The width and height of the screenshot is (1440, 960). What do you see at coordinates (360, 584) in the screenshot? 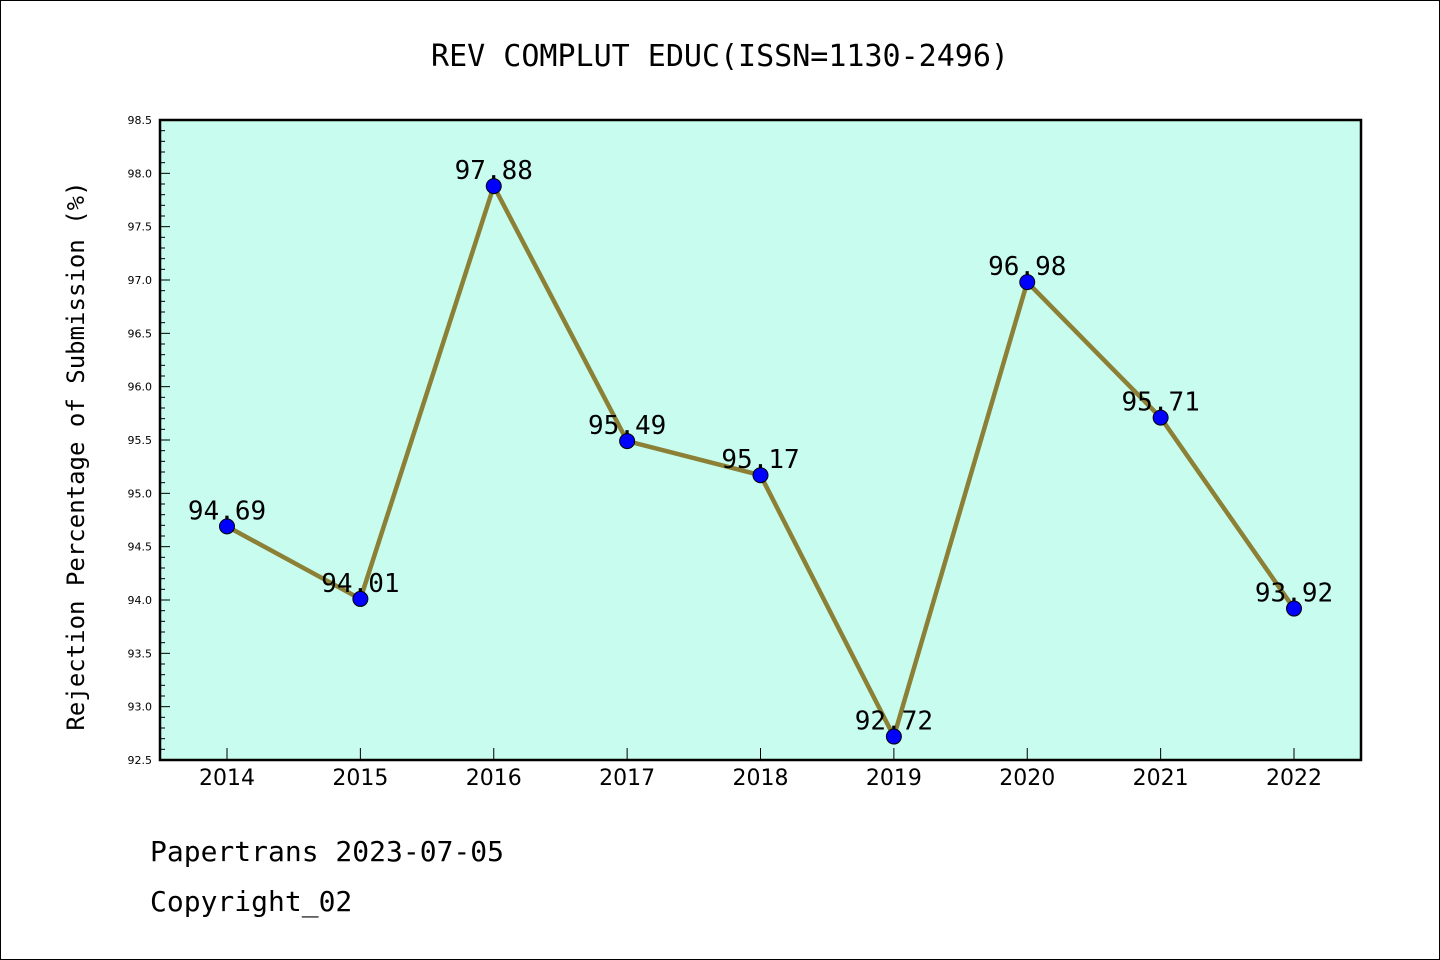
I see `data-label: 94.01` at bounding box center [360, 584].